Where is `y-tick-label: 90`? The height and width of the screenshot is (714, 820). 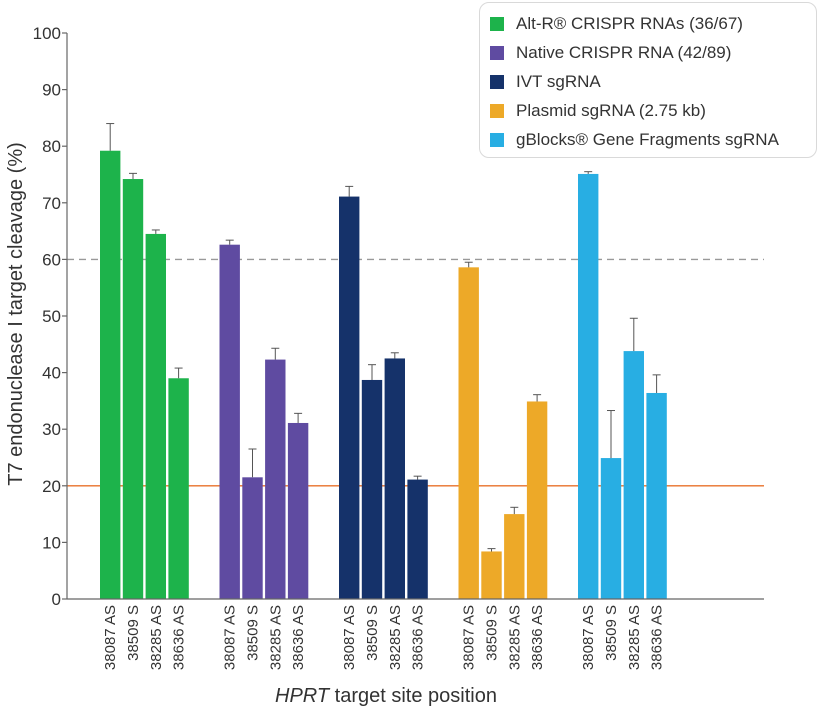
y-tick-label: 90 is located at coordinates (51, 90).